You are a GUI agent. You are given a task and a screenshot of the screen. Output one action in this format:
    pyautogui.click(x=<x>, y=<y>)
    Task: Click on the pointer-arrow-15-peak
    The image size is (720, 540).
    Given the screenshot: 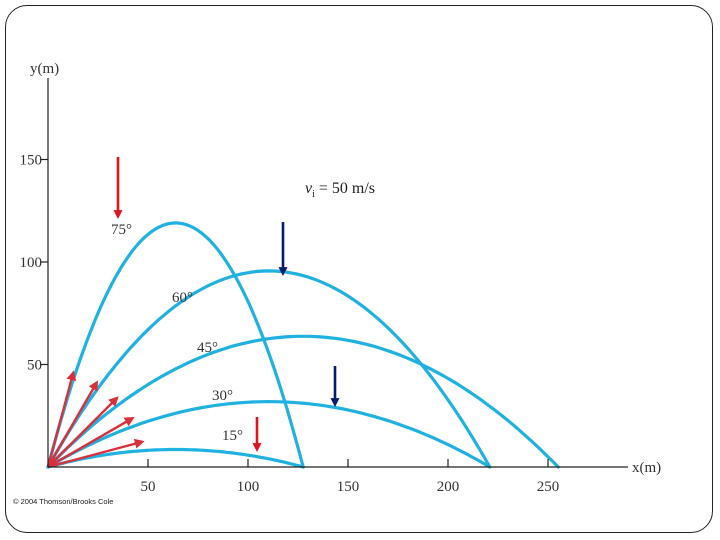 What is the action you would take?
    pyautogui.click(x=257, y=434)
    